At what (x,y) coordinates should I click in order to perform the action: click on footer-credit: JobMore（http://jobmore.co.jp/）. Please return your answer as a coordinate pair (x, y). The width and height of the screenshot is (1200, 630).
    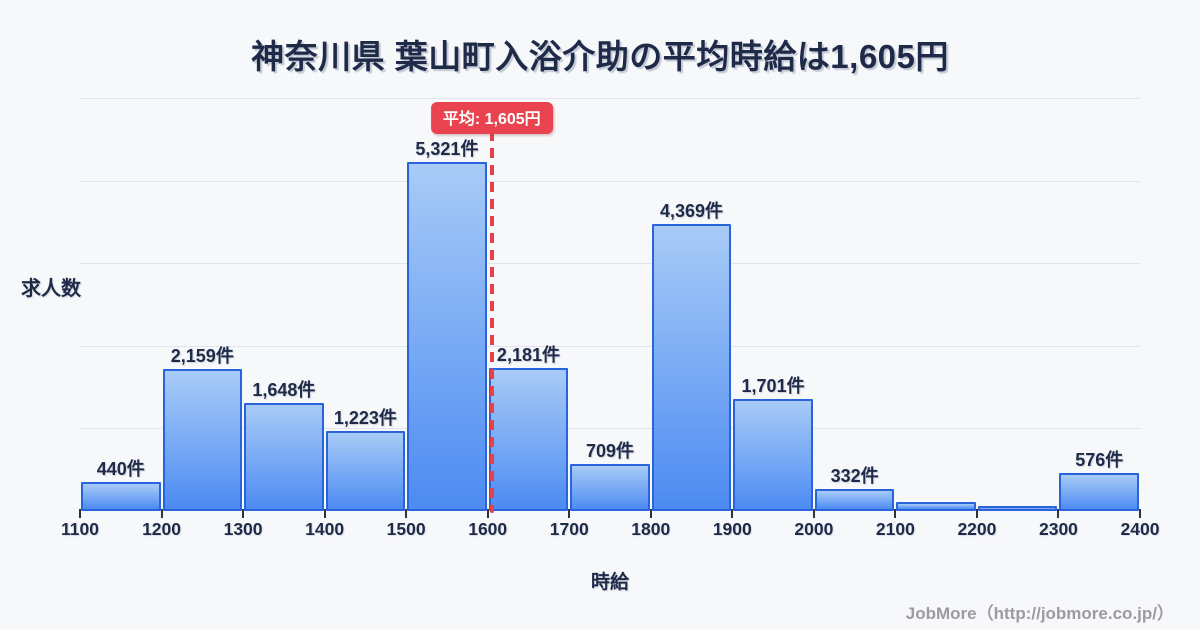
    Looking at the image, I should click on (1039, 613).